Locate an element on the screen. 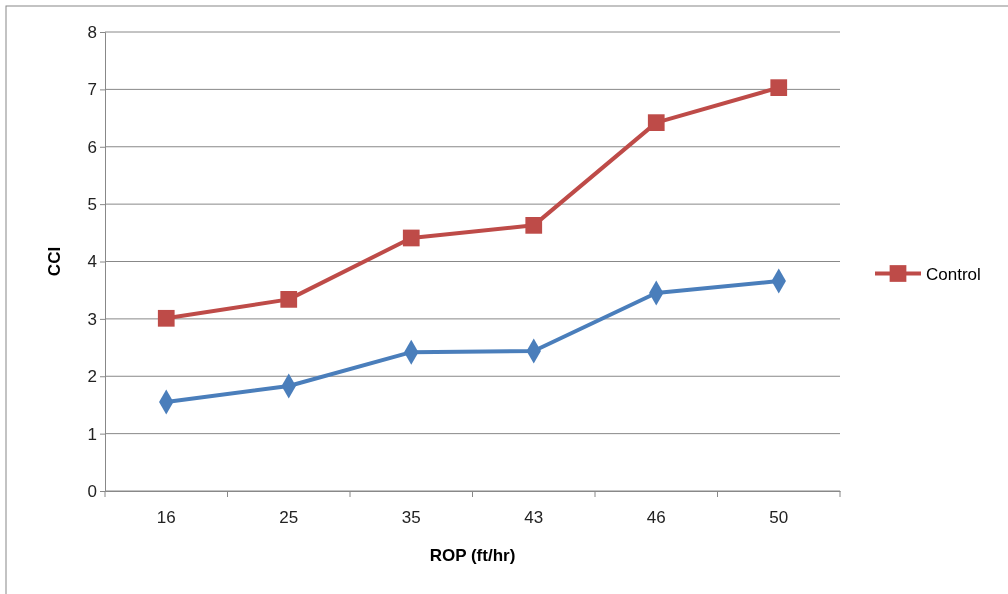  y-tick-label: 2 is located at coordinates (92, 377).